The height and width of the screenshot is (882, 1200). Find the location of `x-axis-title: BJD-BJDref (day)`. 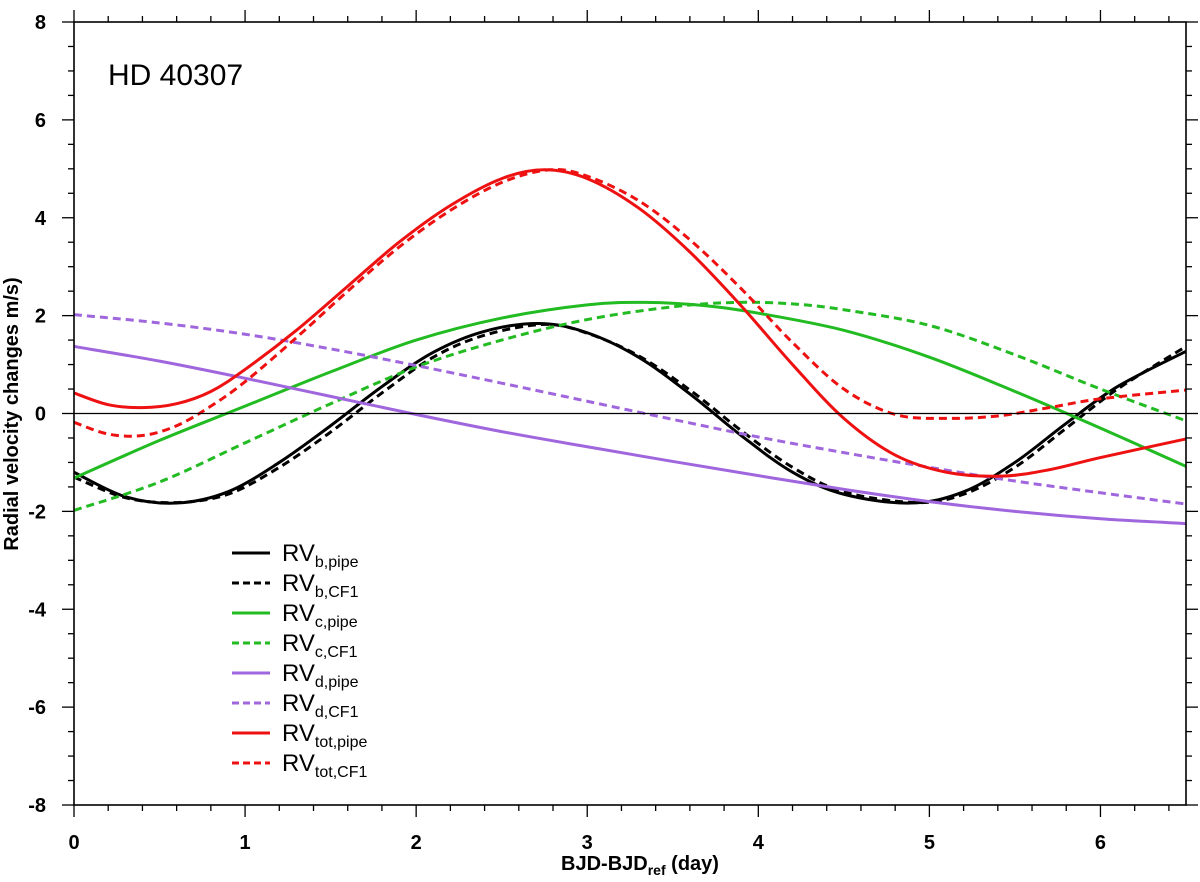

x-axis-title: BJD-BJDref (day) is located at coordinates (640, 865).